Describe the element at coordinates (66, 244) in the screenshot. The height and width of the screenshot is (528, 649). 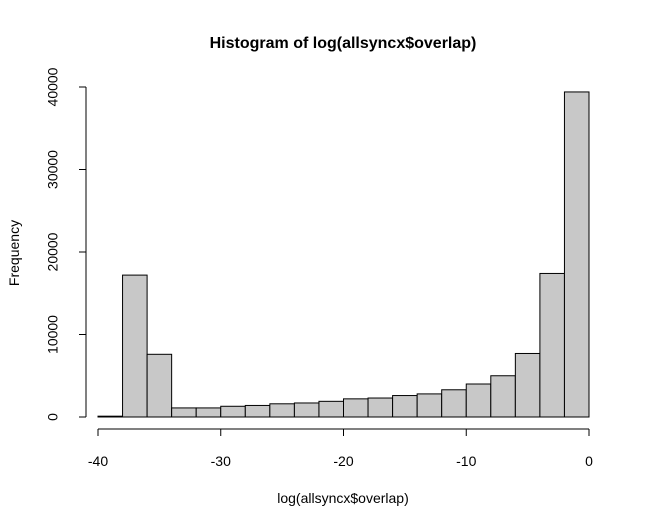
I see `y-axis: 0 10000 20000 30000 40000` at that location.